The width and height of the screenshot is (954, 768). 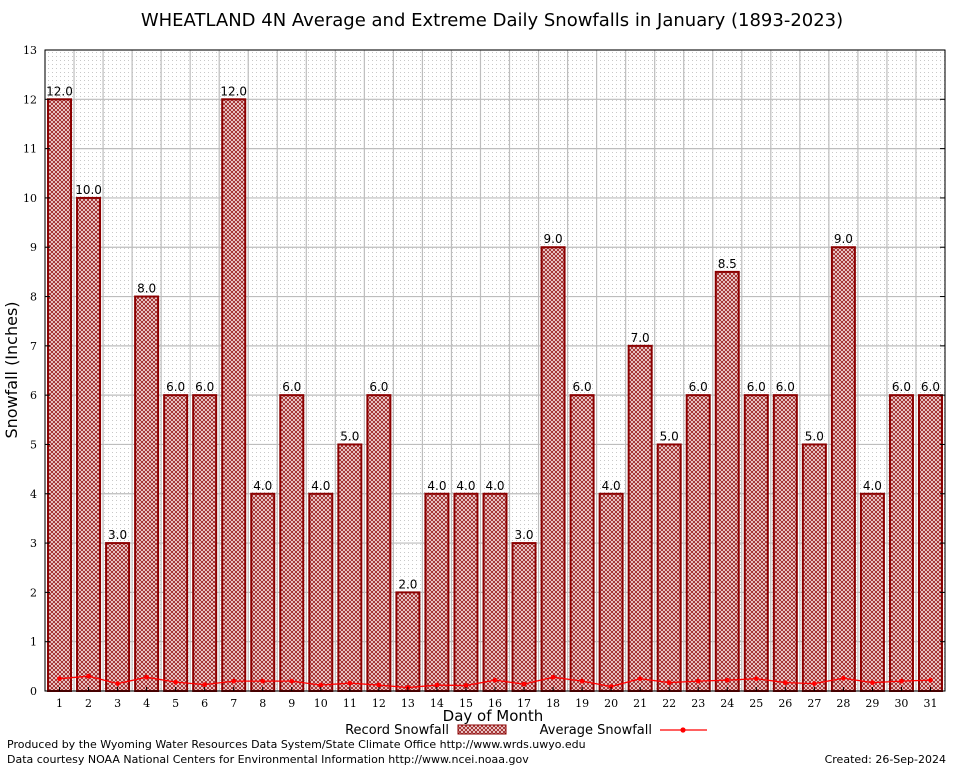 I want to click on legend-label-average: Average Snowfall, so click(x=596, y=730).